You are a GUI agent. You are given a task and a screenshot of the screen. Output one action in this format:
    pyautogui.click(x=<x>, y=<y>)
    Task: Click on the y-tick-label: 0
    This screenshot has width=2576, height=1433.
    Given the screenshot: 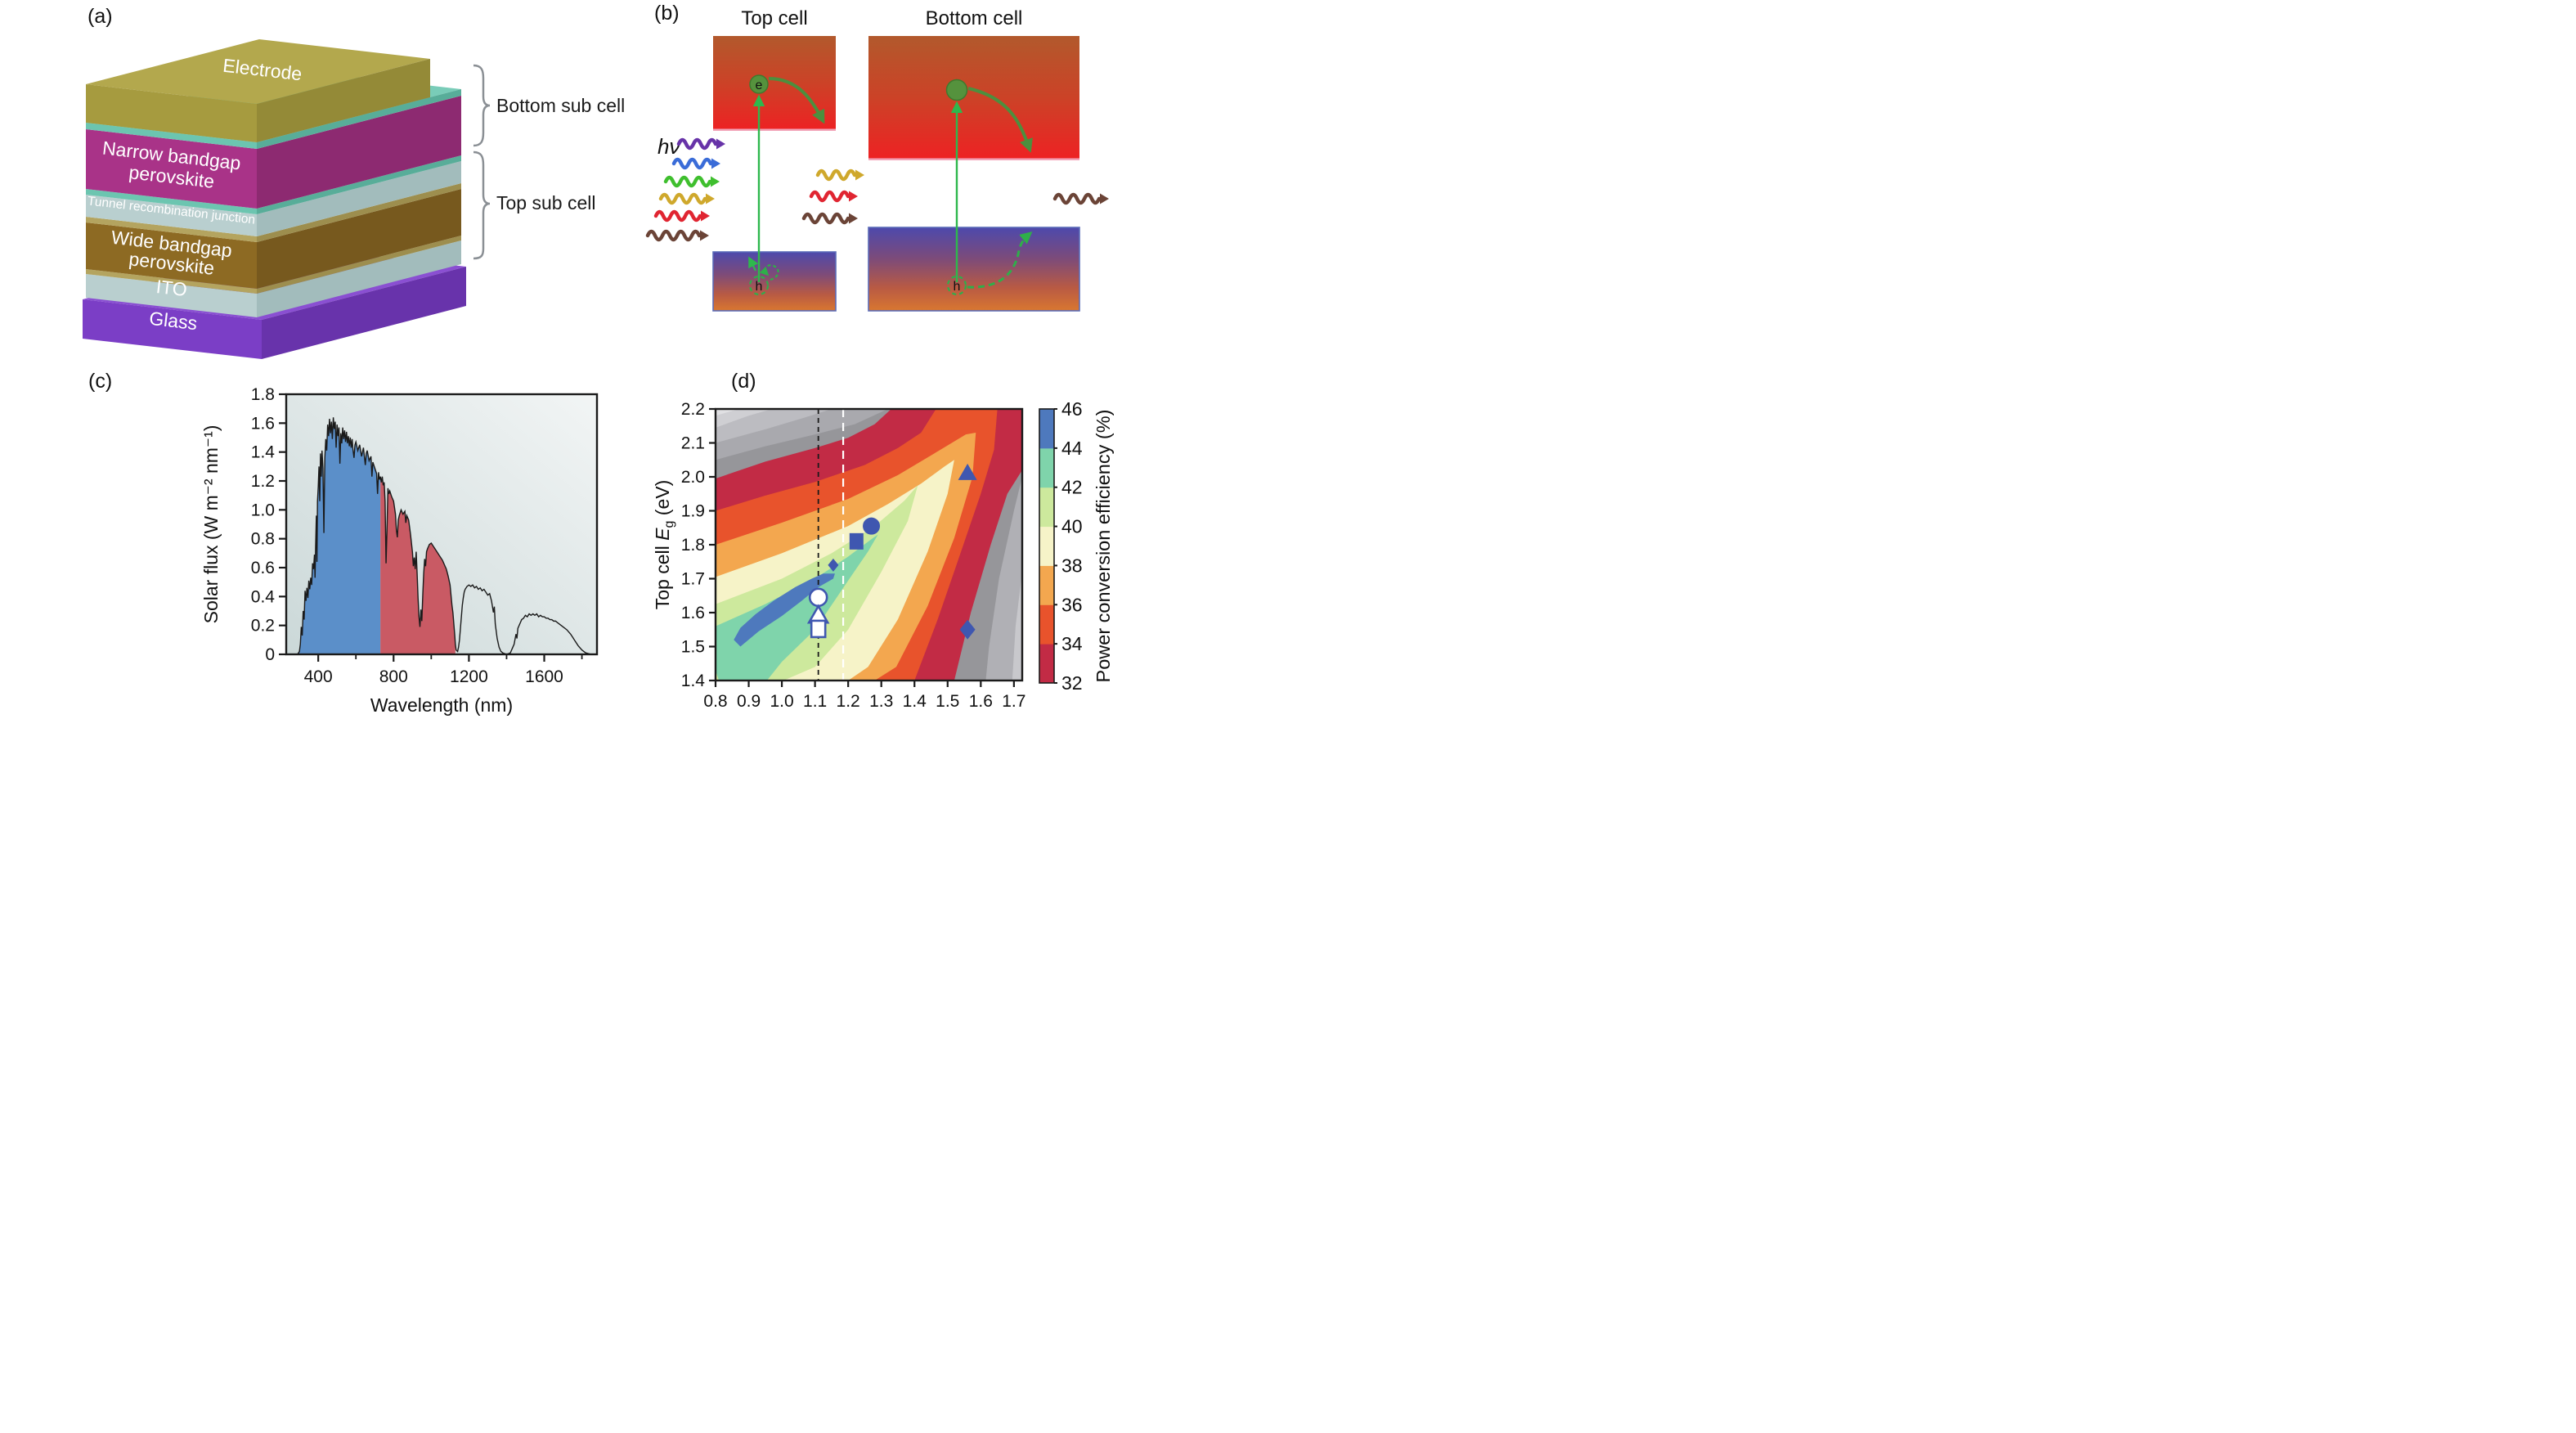 What is the action you would take?
    pyautogui.click(x=270, y=654)
    